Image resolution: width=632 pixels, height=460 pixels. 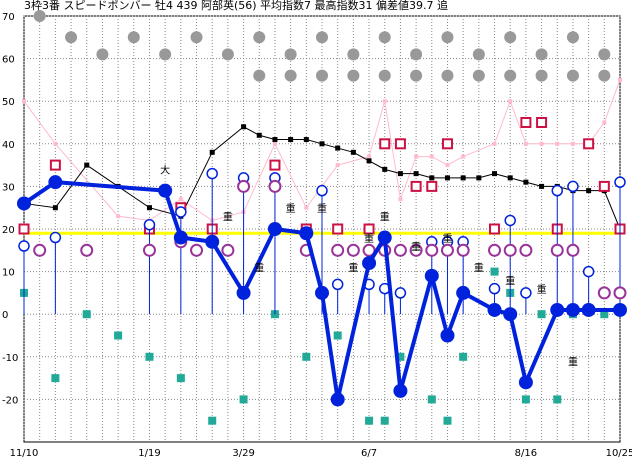 I want to click on y-tick-label: -10, so click(x=10, y=358).